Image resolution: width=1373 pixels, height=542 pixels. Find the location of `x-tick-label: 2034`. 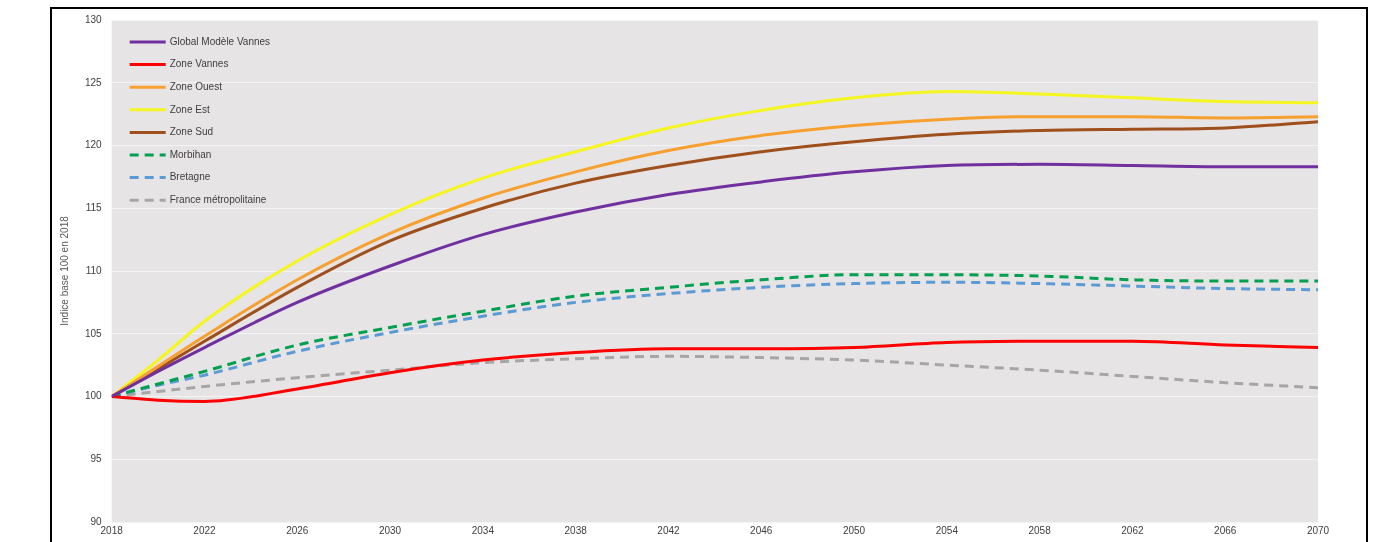

x-tick-label: 2034 is located at coordinates (483, 530).